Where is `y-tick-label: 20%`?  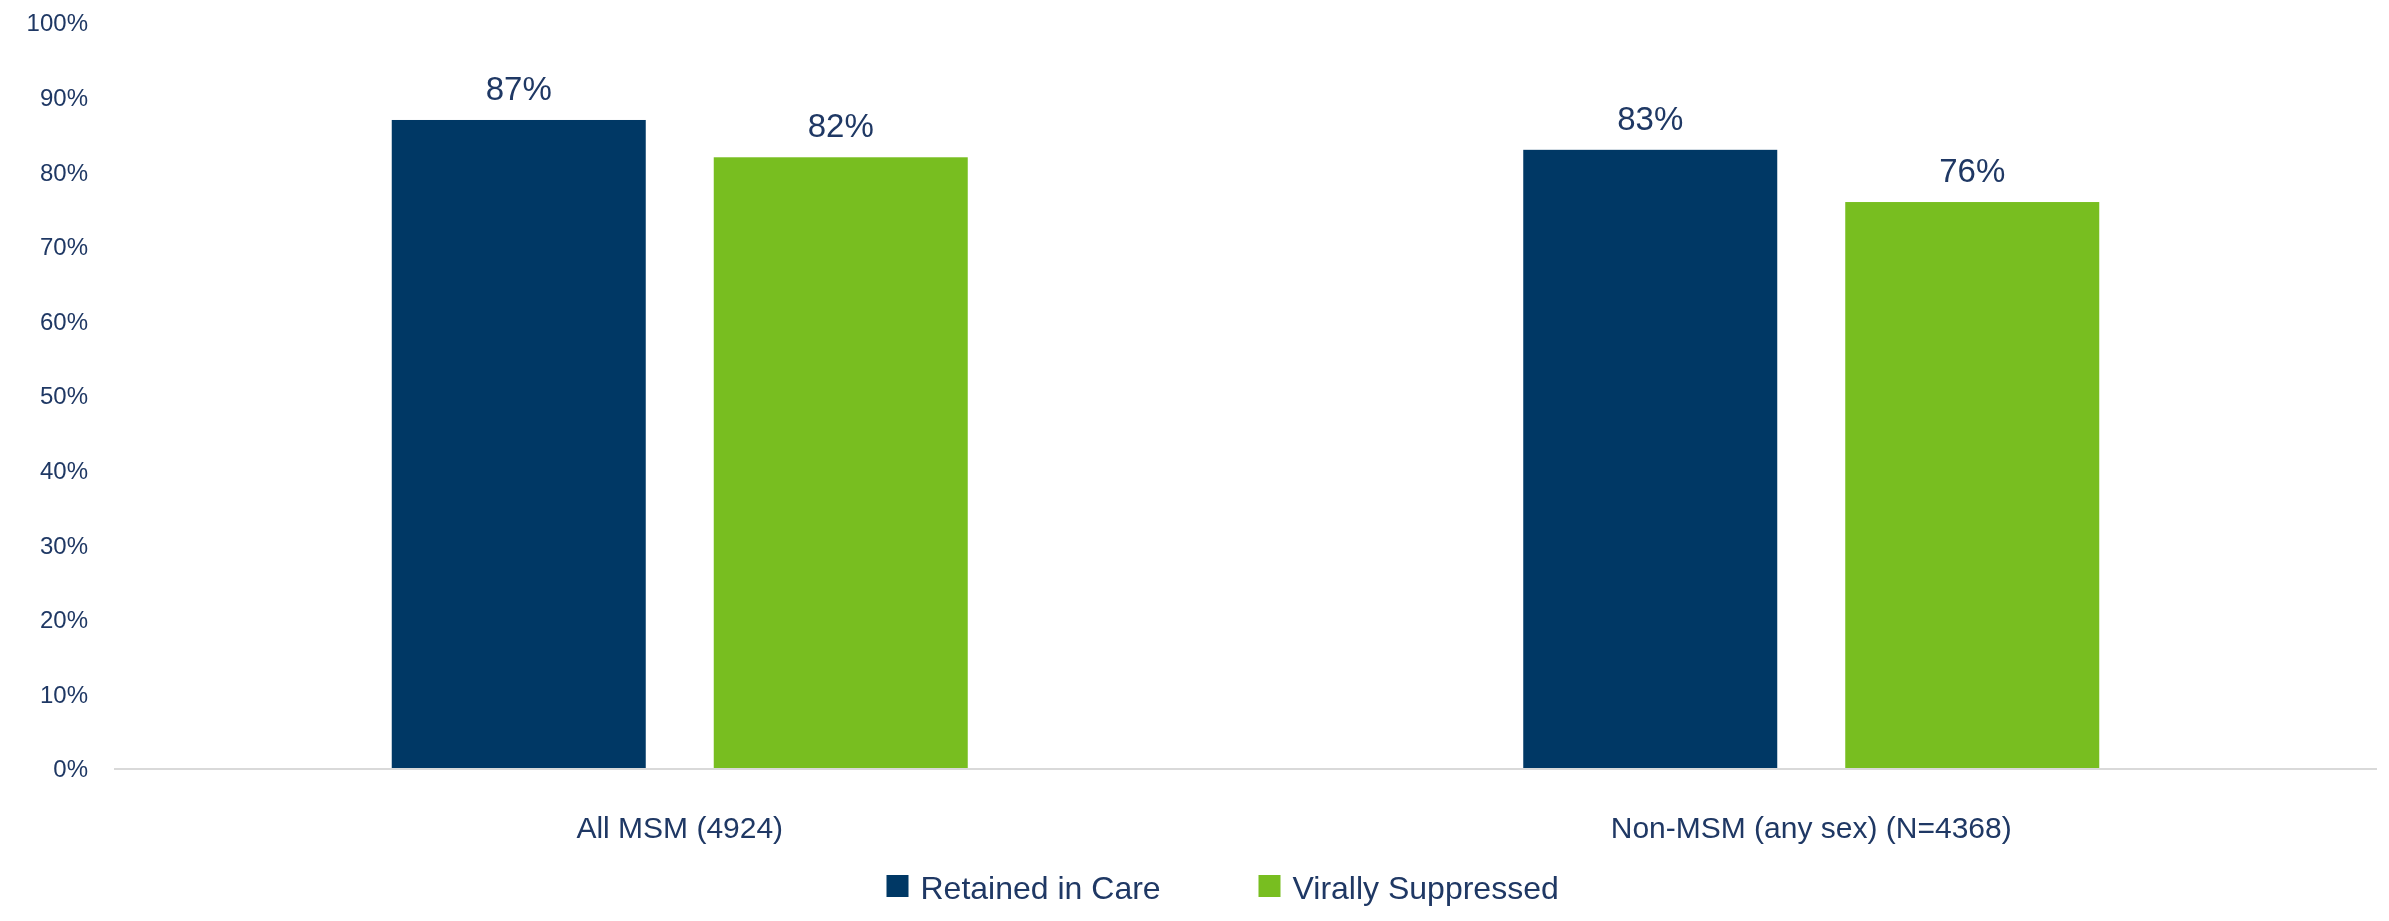
y-tick-label: 20% is located at coordinates (63, 620).